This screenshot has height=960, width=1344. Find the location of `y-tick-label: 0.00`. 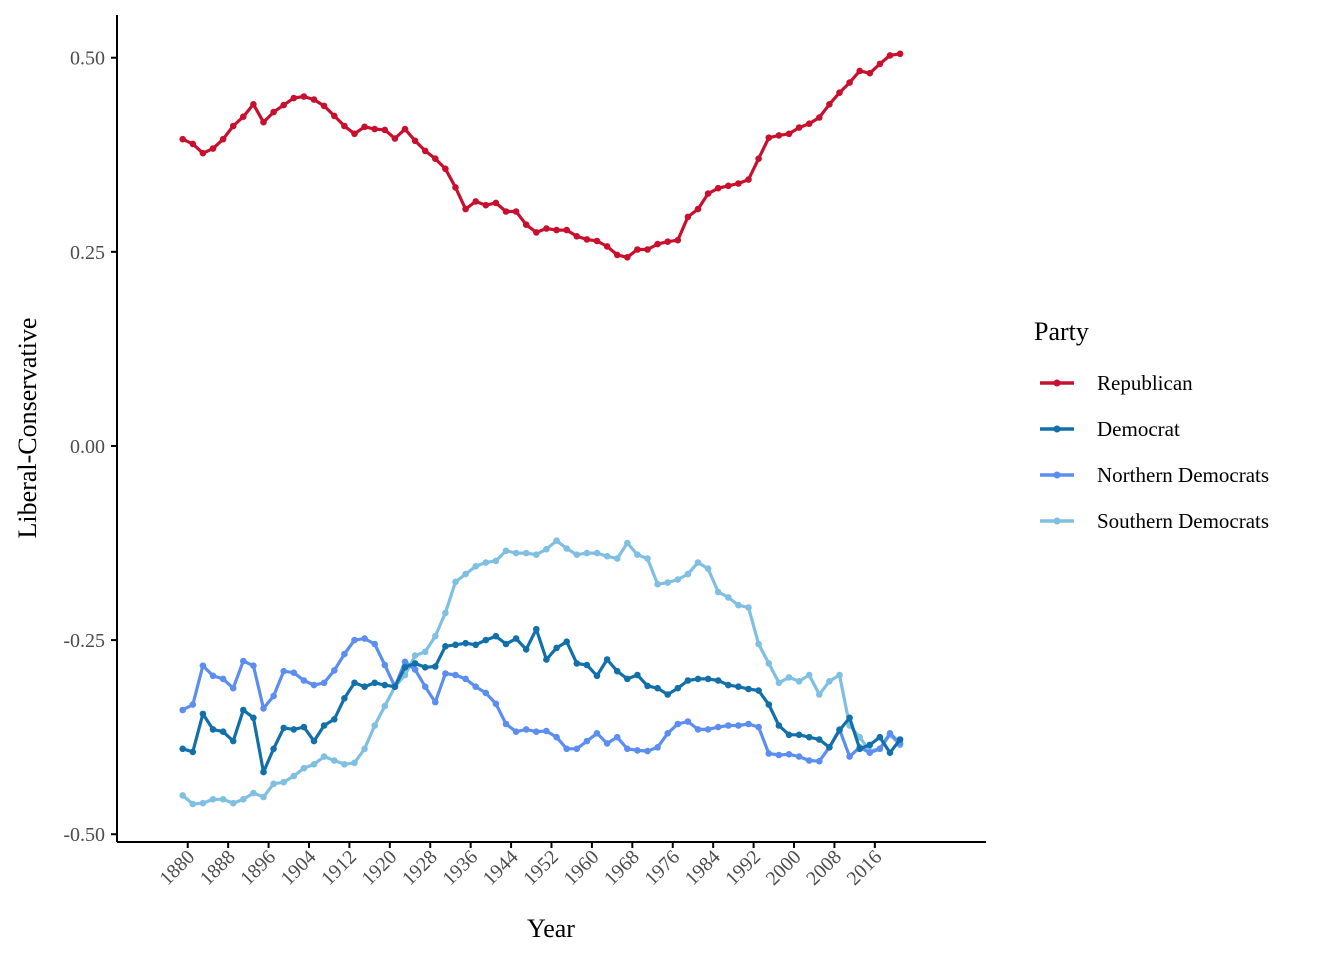

y-tick-label: 0.00 is located at coordinates (87, 447).